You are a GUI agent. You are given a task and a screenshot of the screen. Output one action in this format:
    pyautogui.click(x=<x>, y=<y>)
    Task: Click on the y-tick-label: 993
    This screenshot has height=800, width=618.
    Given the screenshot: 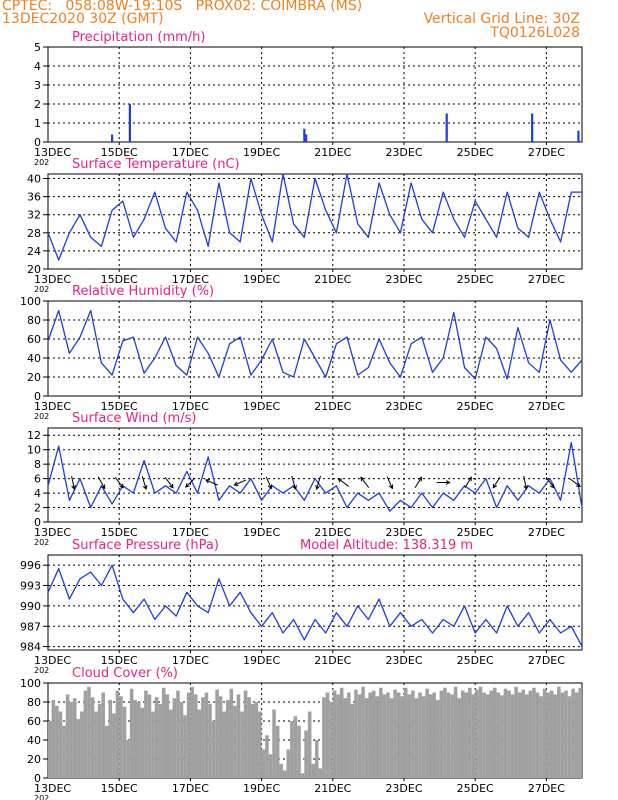 What is the action you would take?
    pyautogui.click(x=30, y=586)
    